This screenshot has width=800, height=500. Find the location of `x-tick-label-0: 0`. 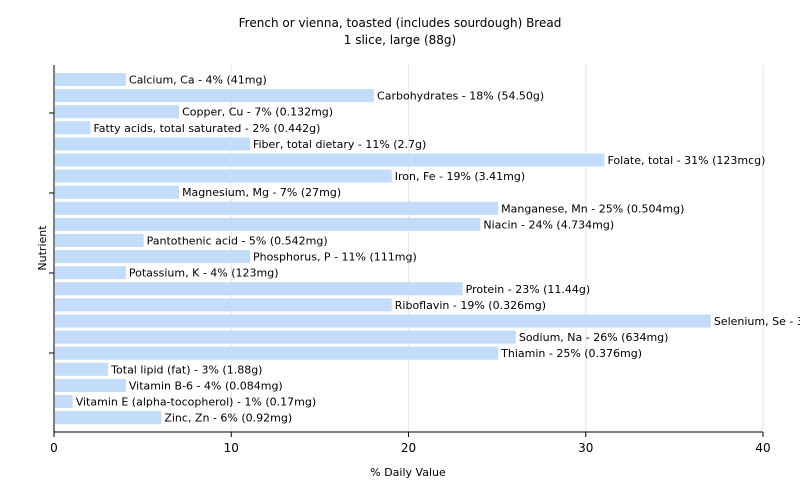

x-tick-label-0: 0 is located at coordinates (54, 448).